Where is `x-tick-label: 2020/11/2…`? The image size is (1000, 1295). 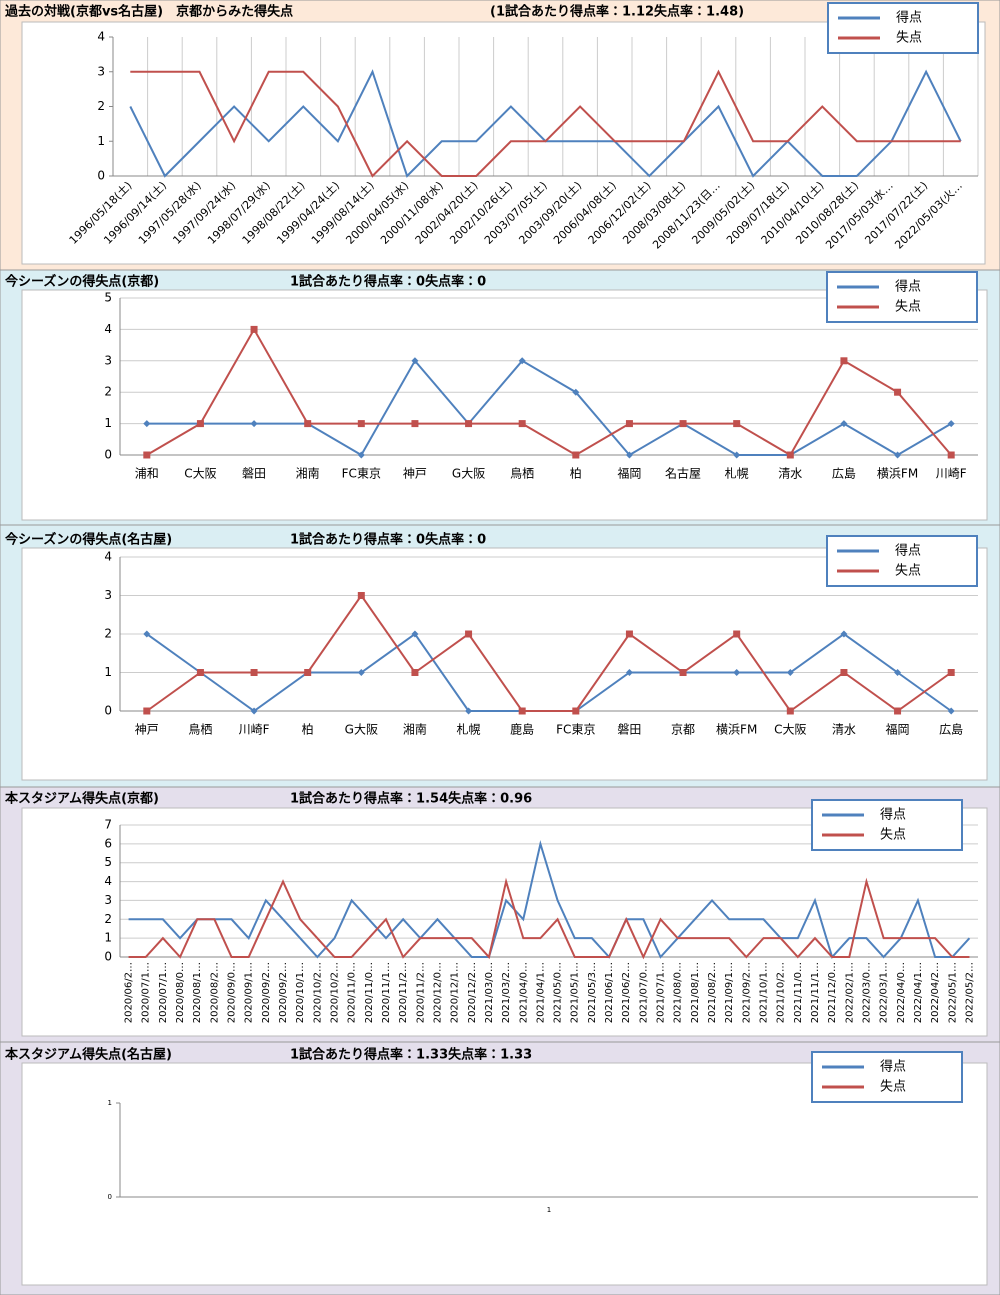
x-tick-label: 2020/11/2… is located at coordinates (403, 992).